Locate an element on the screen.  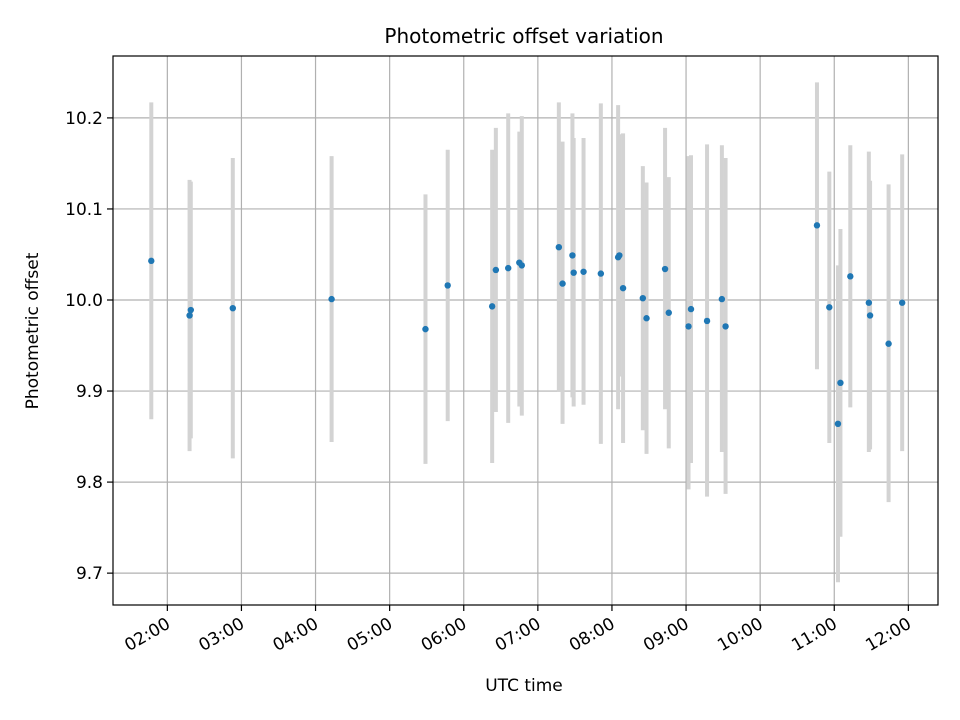
y-tick-label: 10.1 is located at coordinates (84, 210).